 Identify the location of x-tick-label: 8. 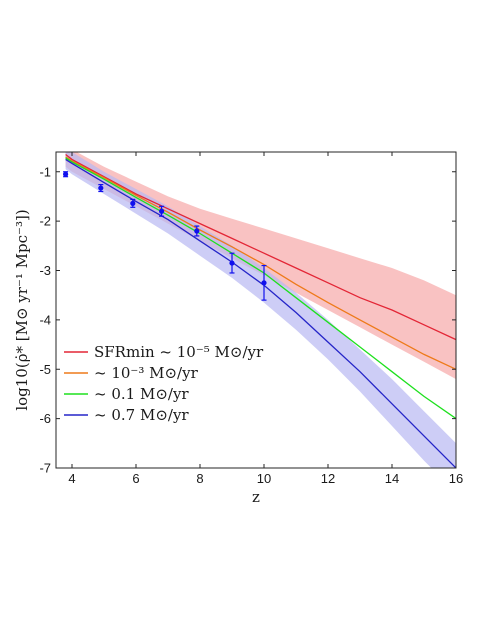
(199, 478).